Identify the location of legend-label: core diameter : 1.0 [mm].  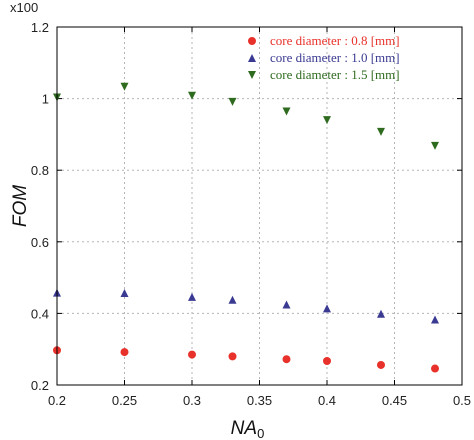
(335, 57).